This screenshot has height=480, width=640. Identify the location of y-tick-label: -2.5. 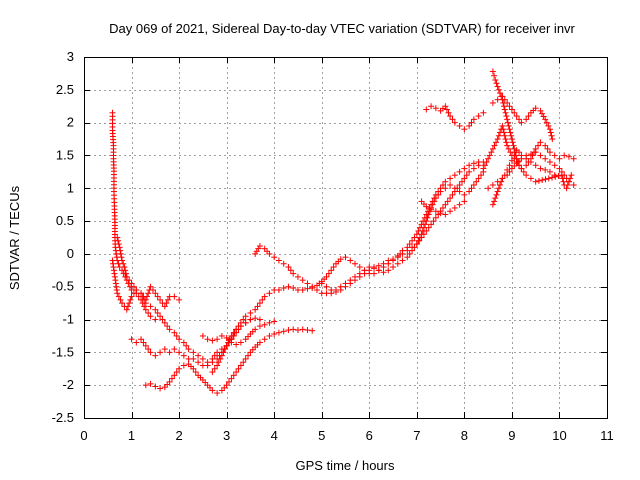
(63, 417).